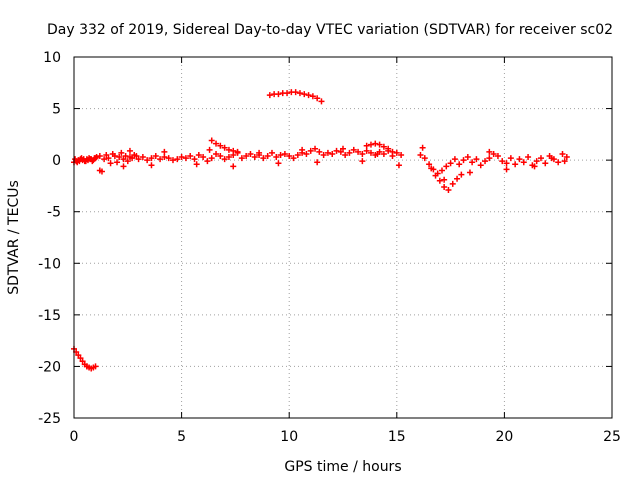 The width and height of the screenshot is (640, 480). I want to click on x-tick-label: 0, so click(74, 437).